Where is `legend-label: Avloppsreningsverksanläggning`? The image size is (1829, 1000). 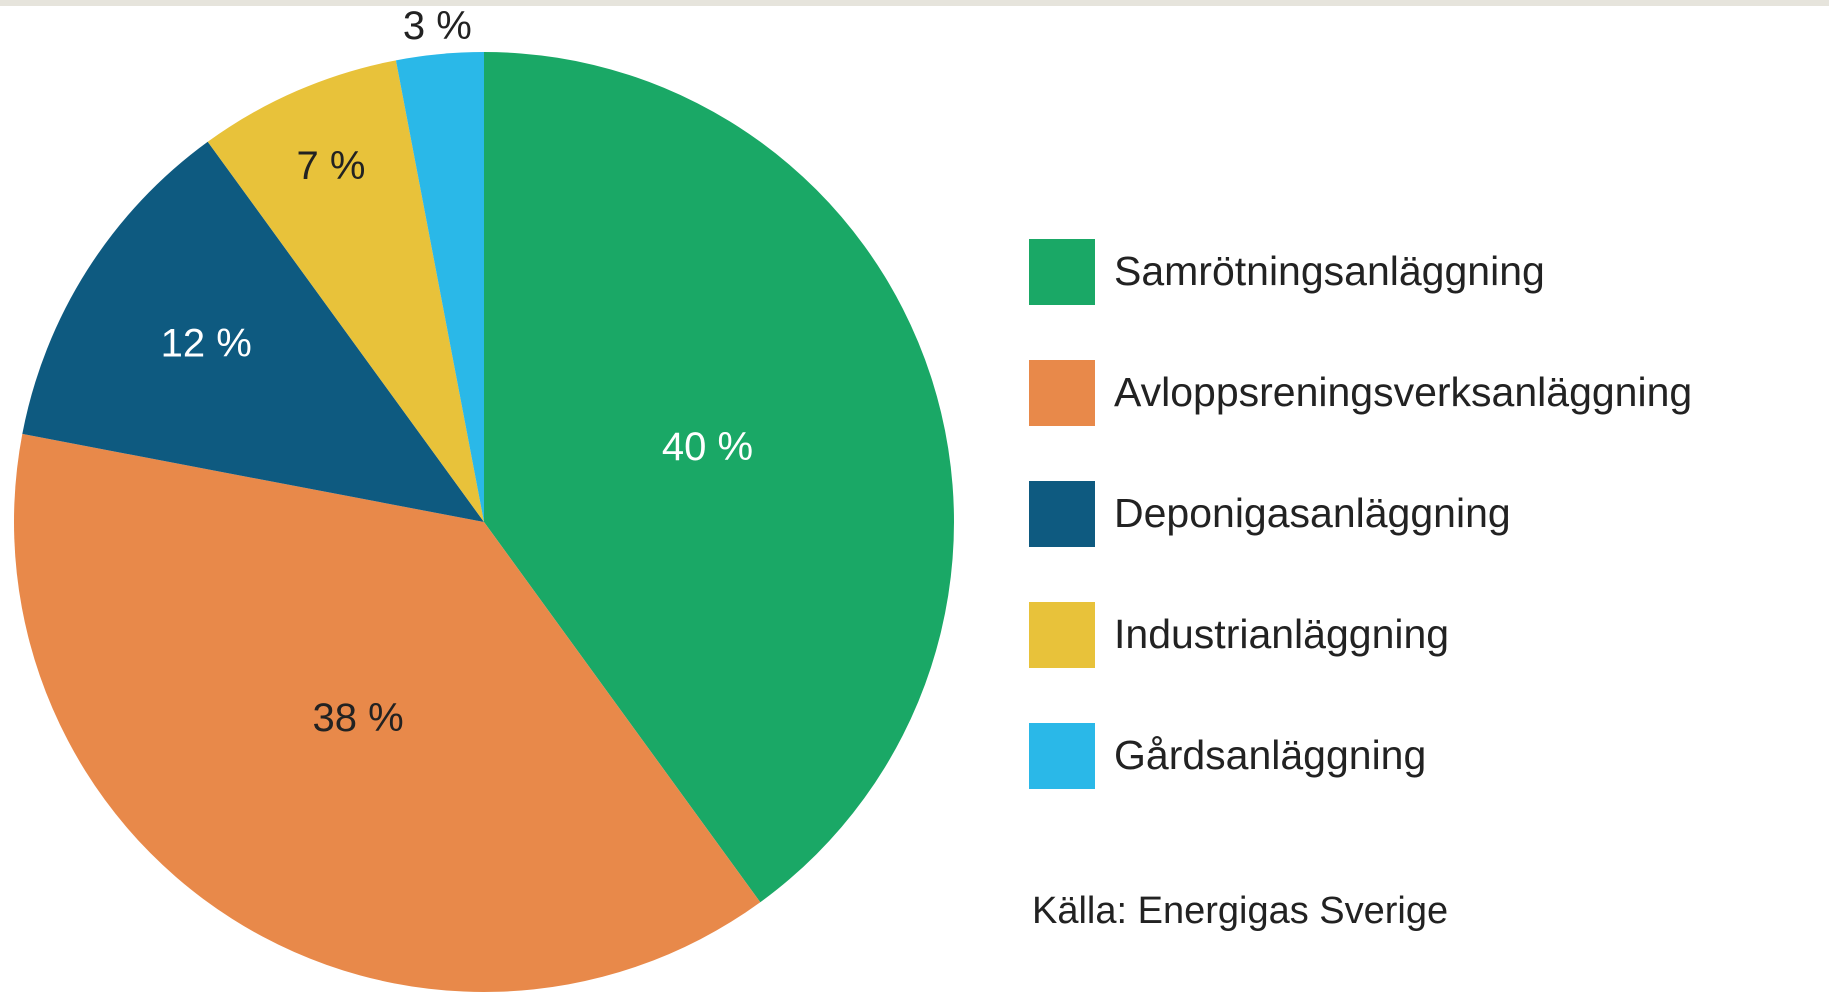 legend-label: Avloppsreningsverksanläggning is located at coordinates (1403, 392).